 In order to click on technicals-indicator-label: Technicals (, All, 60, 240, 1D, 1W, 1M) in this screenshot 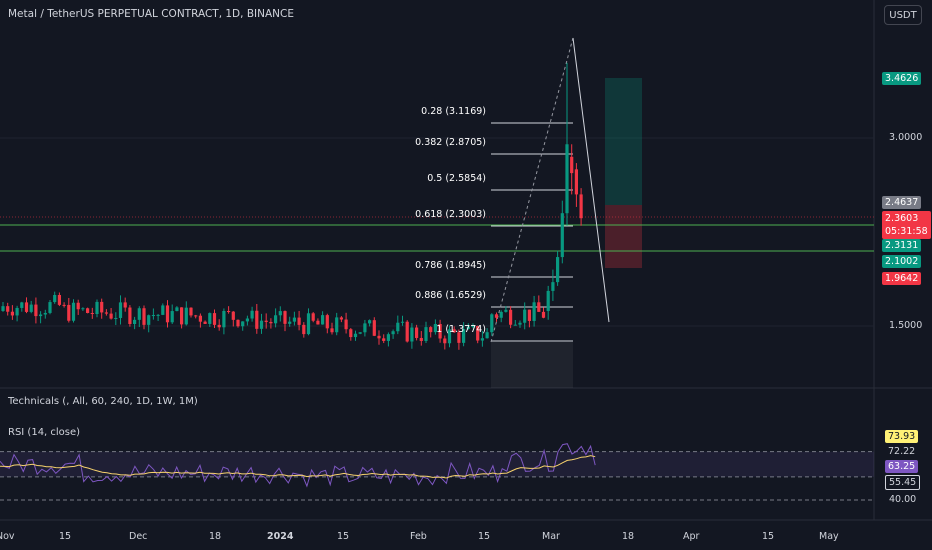, I will do `click(103, 401)`.